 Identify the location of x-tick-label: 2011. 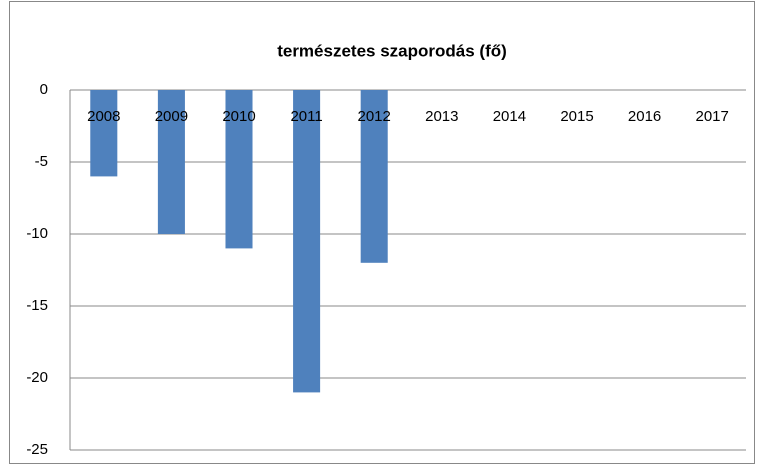
(306, 116).